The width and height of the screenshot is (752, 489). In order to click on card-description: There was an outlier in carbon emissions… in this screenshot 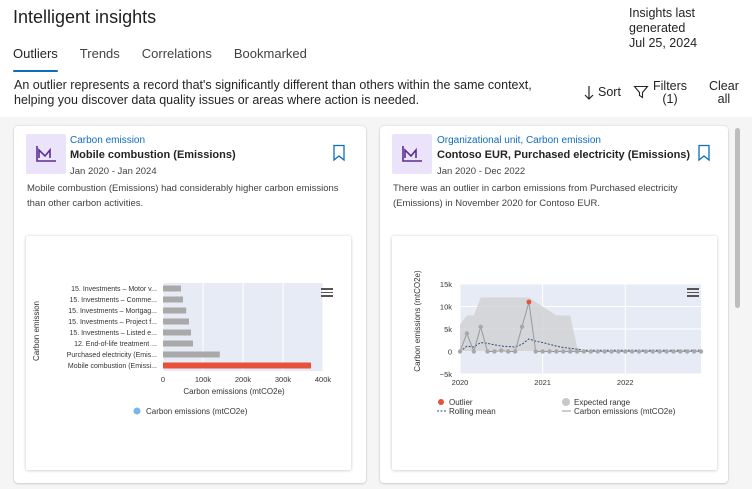, I will do `click(535, 196)`.